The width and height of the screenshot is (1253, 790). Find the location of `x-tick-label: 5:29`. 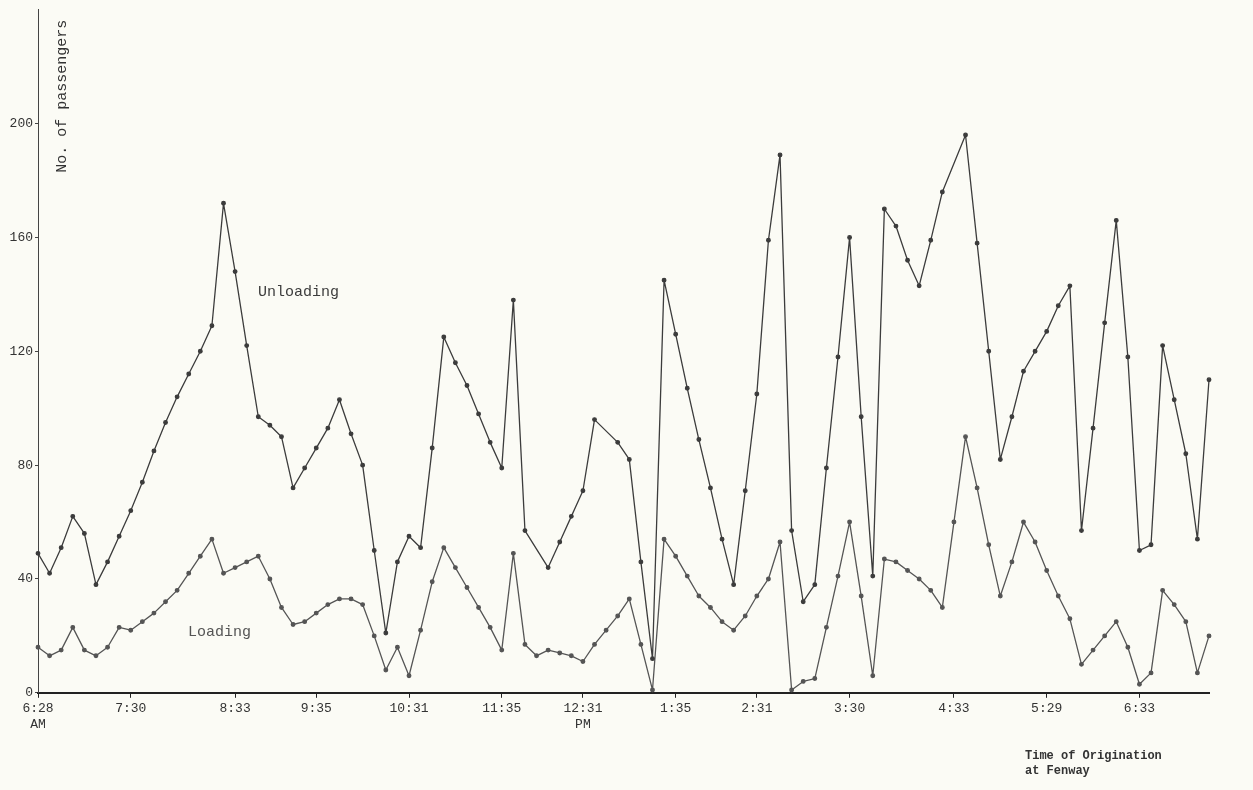

x-tick-label: 5:29 is located at coordinates (1047, 709).